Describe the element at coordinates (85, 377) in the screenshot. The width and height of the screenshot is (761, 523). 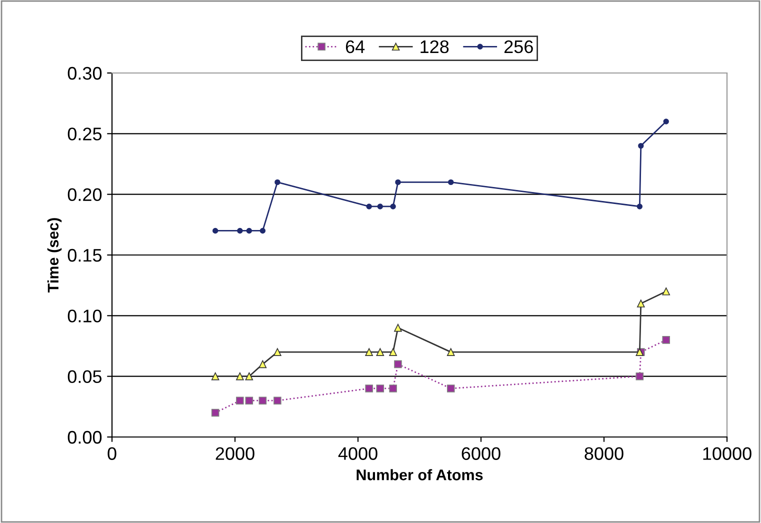
I see `y-tick-label: 0.05` at that location.